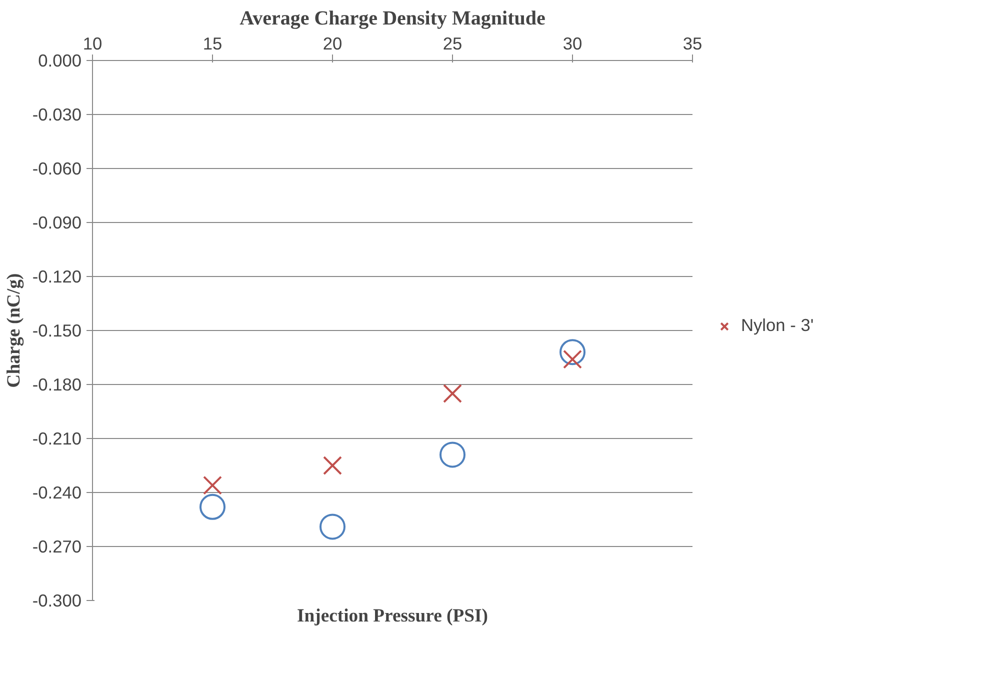 This screenshot has height=692, width=995. Describe the element at coordinates (57, 330) in the screenshot. I see `y-tick-label: -0.150` at that location.